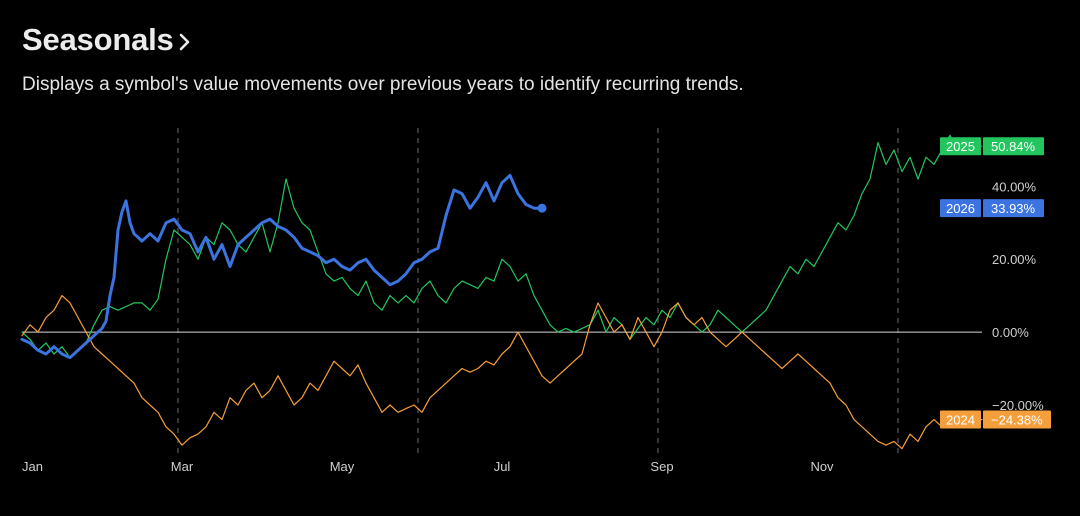  What do you see at coordinates (1018, 405) in the screenshot?
I see `y-tick-label-3: −20.00%` at bounding box center [1018, 405].